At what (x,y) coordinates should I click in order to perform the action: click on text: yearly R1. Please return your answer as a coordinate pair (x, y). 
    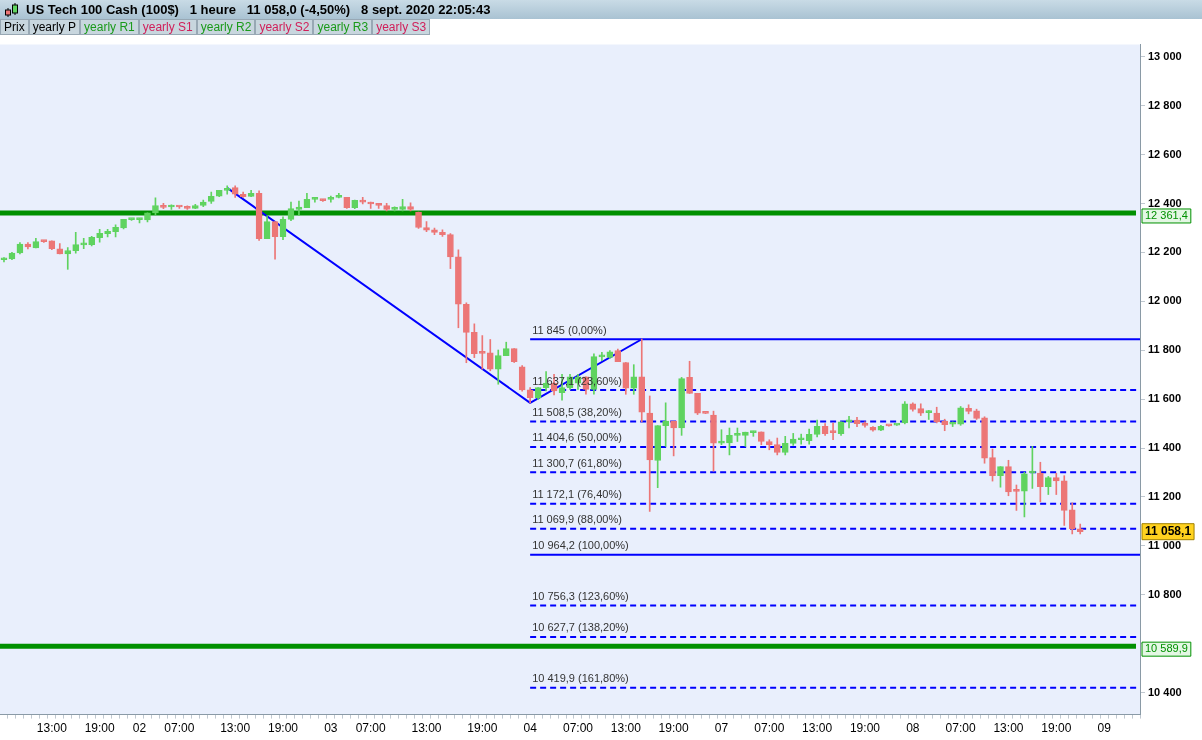
    Looking at the image, I should click on (109, 27).